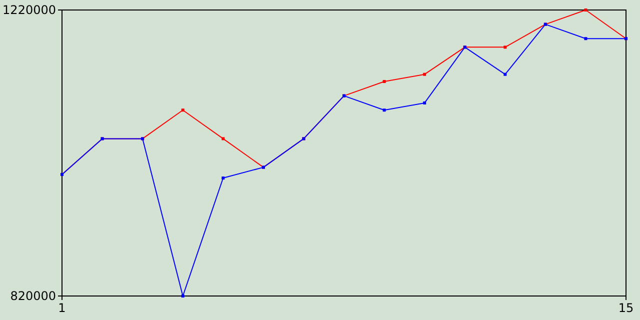 The height and width of the screenshot is (320, 640). What do you see at coordinates (29, 10) in the screenshot?
I see `y-tick-label: 1220000` at bounding box center [29, 10].